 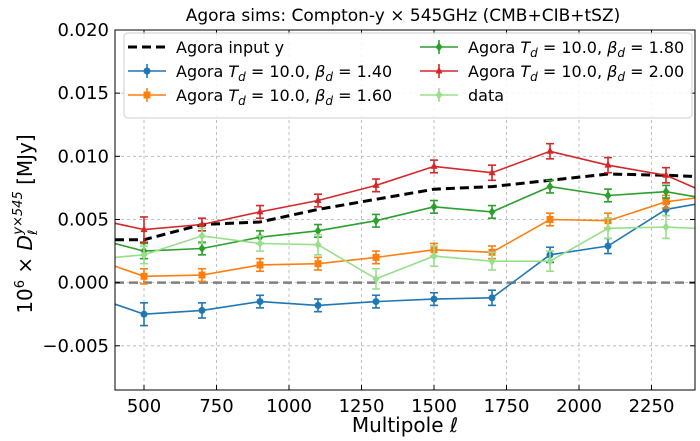 What do you see at coordinates (405, 425) in the screenshot?
I see `x-axis-label: Multipole ℓ` at bounding box center [405, 425].